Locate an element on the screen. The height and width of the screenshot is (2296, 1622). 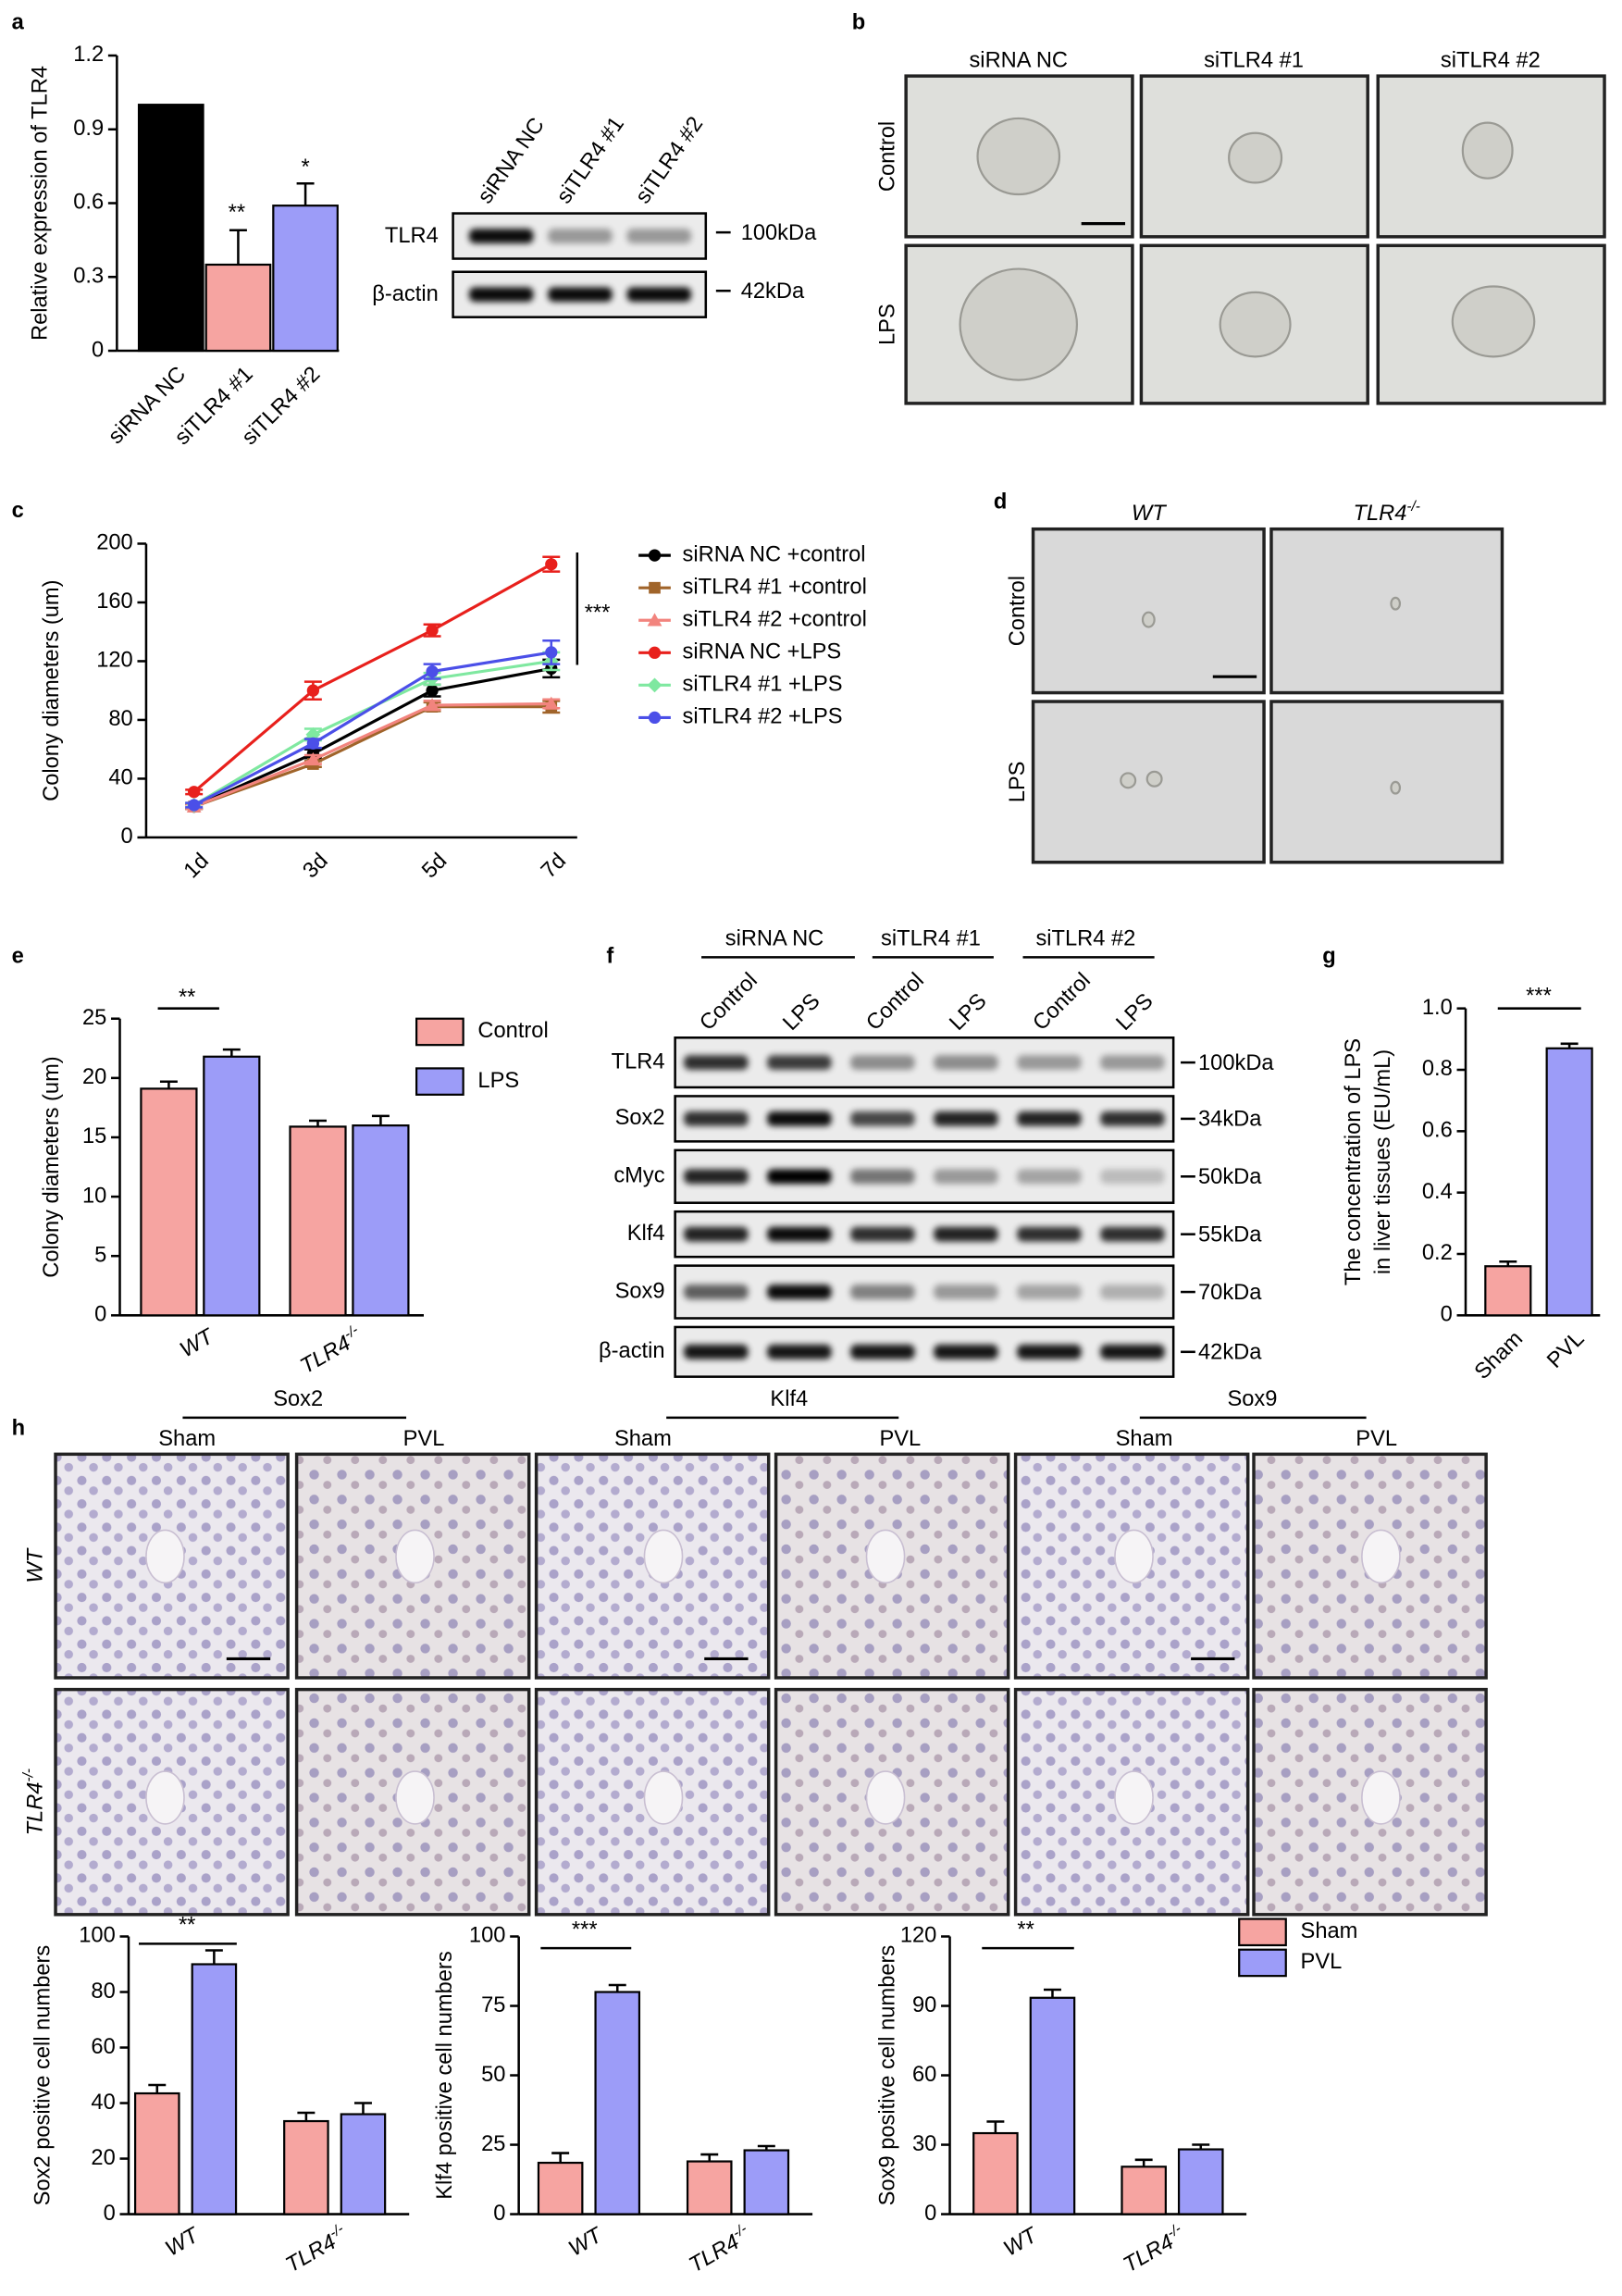
legend-label: PVL is located at coordinates (1322, 1962).